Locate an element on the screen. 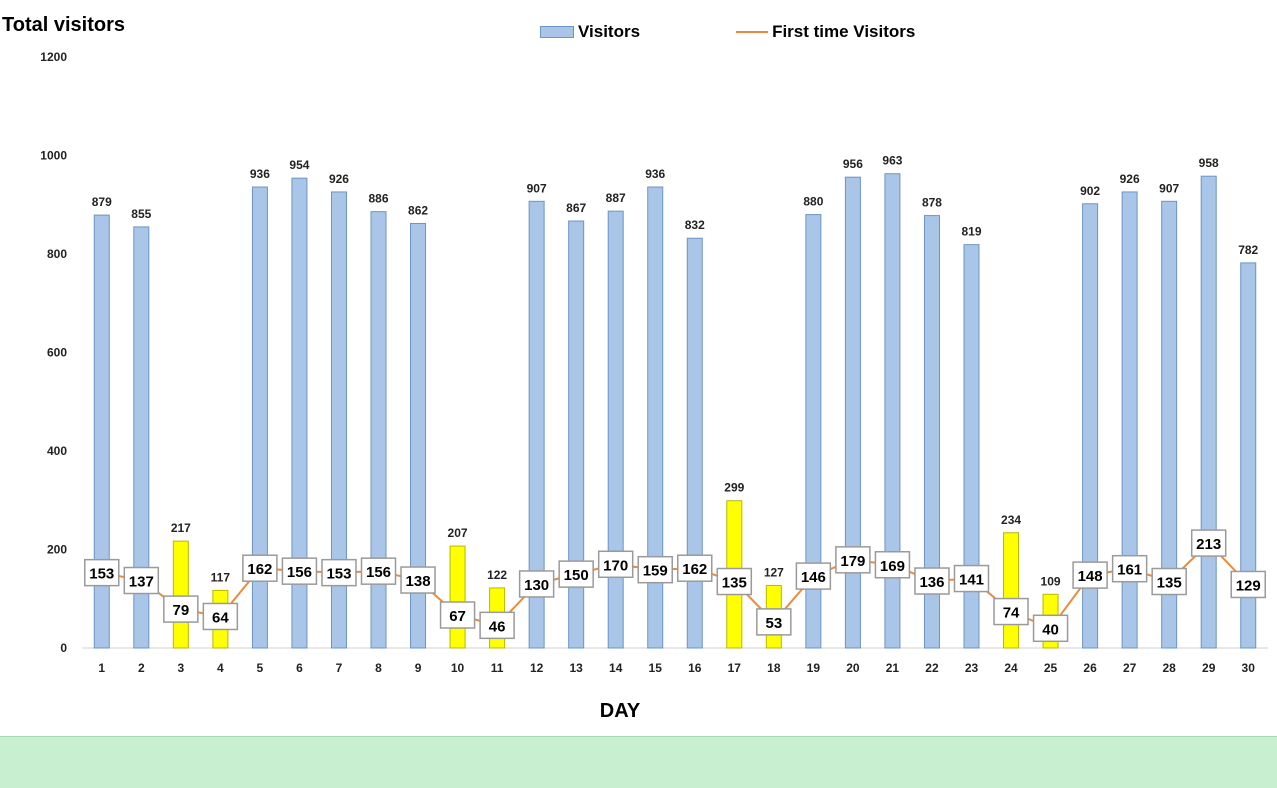 Image resolution: width=1277 pixels, height=788 pixels. y-tick-label: 1200 is located at coordinates (53, 57).